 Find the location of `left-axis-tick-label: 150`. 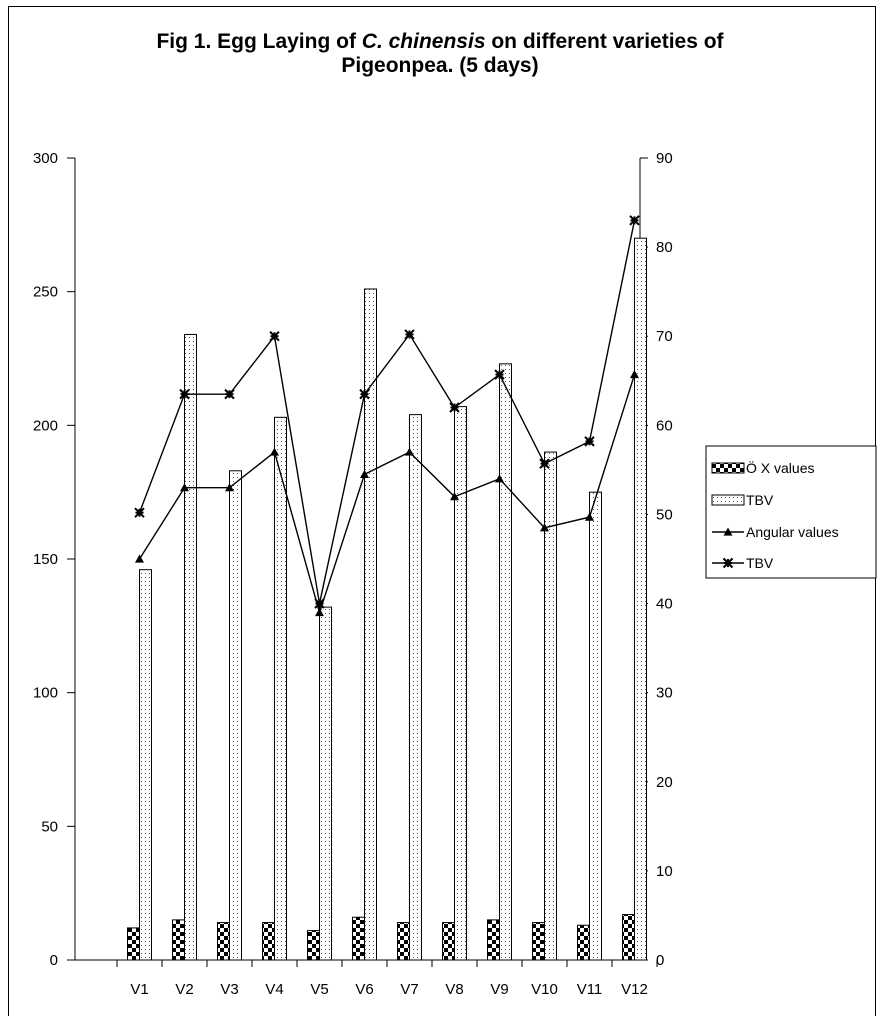

left-axis-tick-label: 150 is located at coordinates (45, 559).